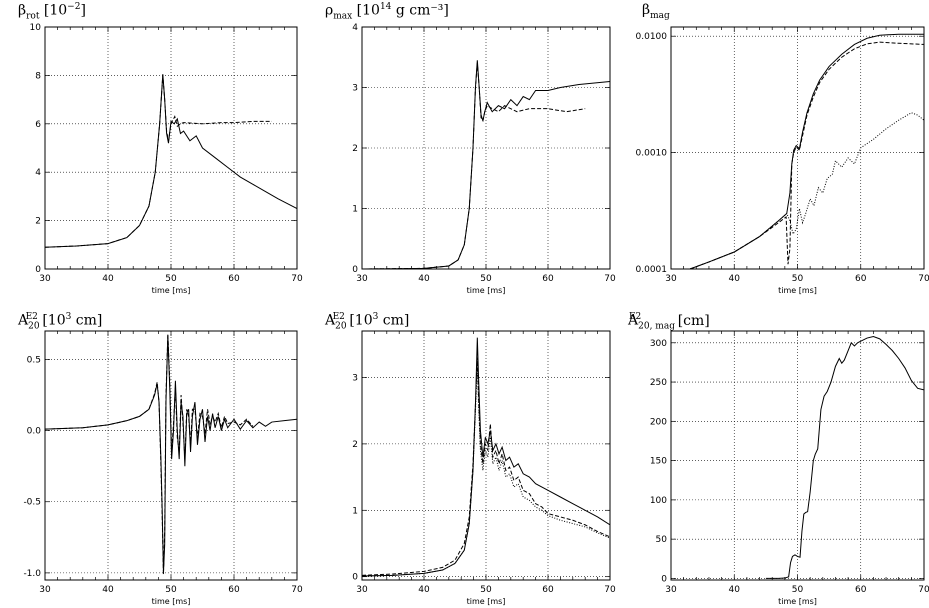 The height and width of the screenshot is (608, 929). Describe the element at coordinates (52, 12) in the screenshot. I see `panel-title-beta-rot: βrot [10−2]` at that location.